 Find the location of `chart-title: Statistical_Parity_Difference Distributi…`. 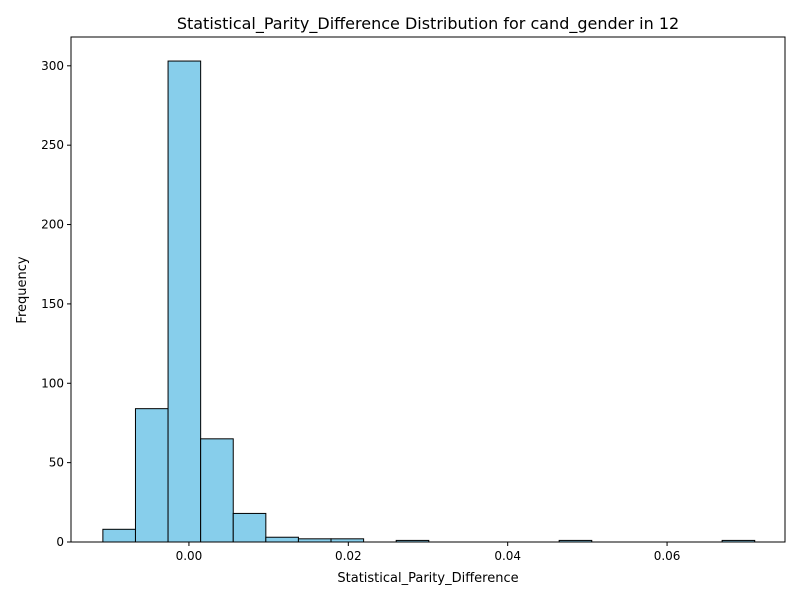

chart-title: Statistical_Parity_Difference Distributi… is located at coordinates (428, 24).